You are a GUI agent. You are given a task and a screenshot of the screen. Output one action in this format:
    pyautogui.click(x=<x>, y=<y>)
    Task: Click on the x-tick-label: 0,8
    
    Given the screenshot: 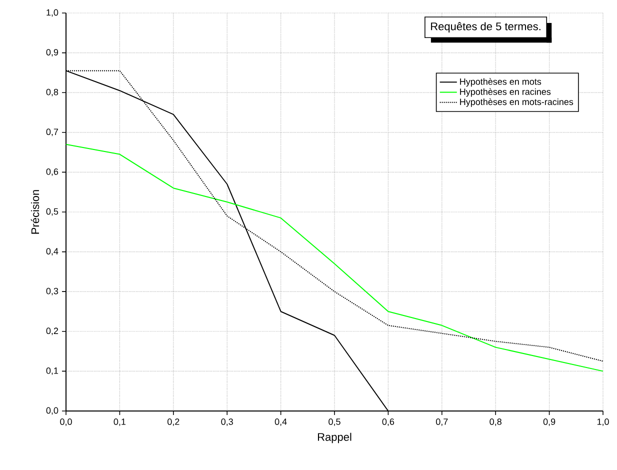 What is the action you would take?
    pyautogui.click(x=496, y=422)
    